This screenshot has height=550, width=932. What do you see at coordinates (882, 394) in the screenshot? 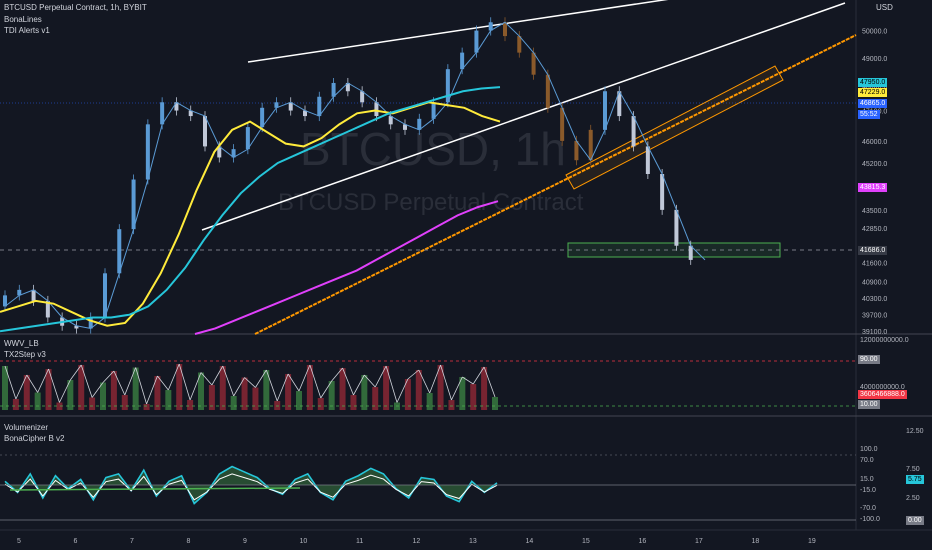
I see `pane2-tag-volume: 3606466888.0` at bounding box center [882, 394].